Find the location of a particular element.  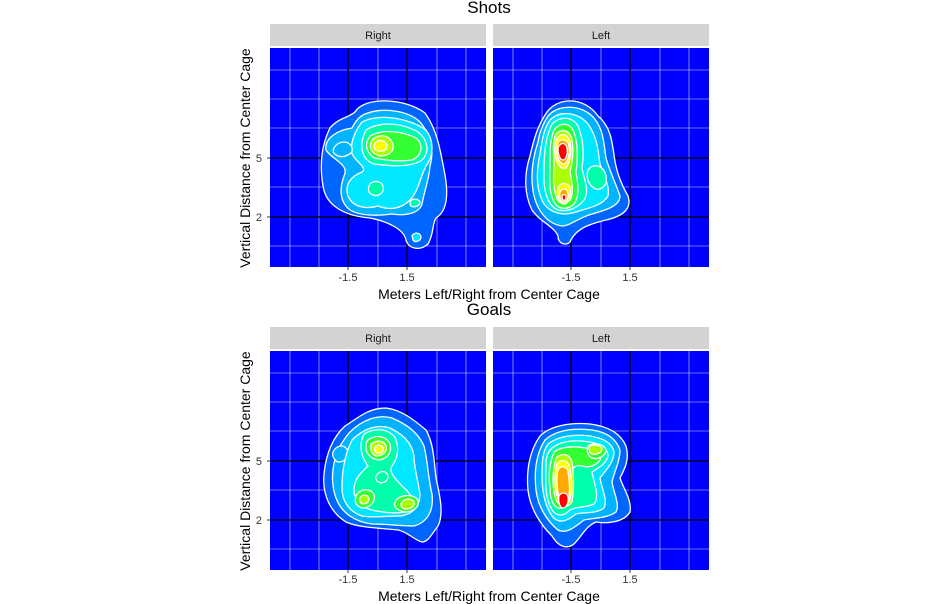

x-axis-shots: -1.5 1.5 -1.5 1.5 is located at coordinates (488, 275).